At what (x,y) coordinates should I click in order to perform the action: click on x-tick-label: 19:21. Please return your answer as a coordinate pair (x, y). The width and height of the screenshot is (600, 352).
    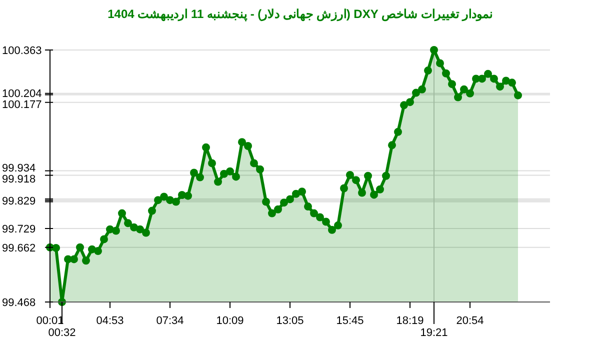
    Looking at the image, I should click on (434, 333).